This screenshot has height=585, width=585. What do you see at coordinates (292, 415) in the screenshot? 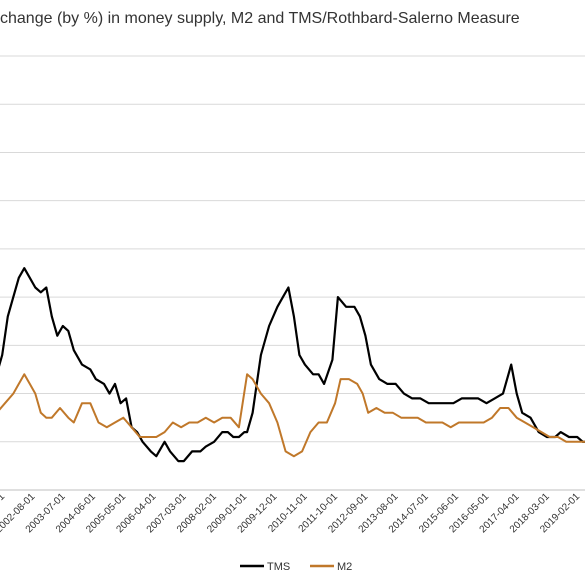
I see `series-line-m2` at bounding box center [292, 415].